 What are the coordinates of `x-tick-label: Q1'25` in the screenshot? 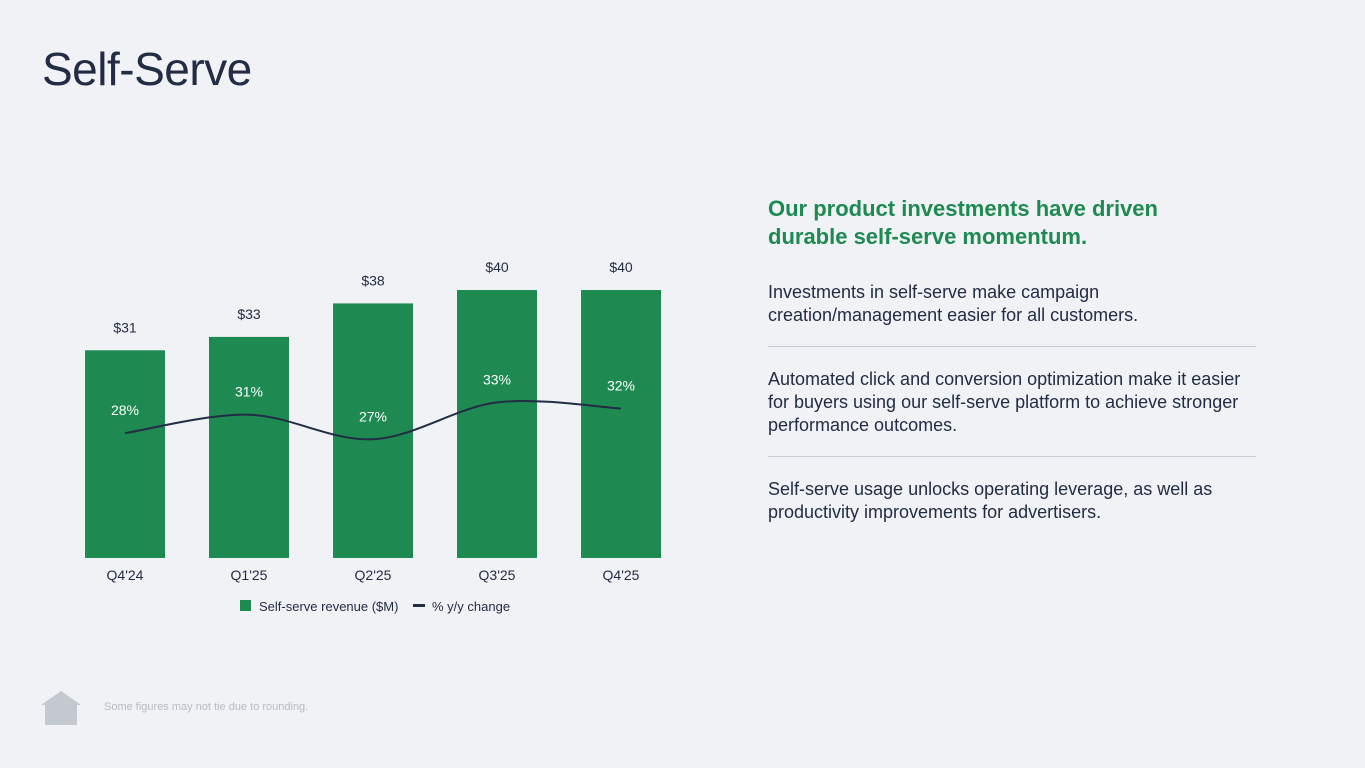 It's located at (249, 575).